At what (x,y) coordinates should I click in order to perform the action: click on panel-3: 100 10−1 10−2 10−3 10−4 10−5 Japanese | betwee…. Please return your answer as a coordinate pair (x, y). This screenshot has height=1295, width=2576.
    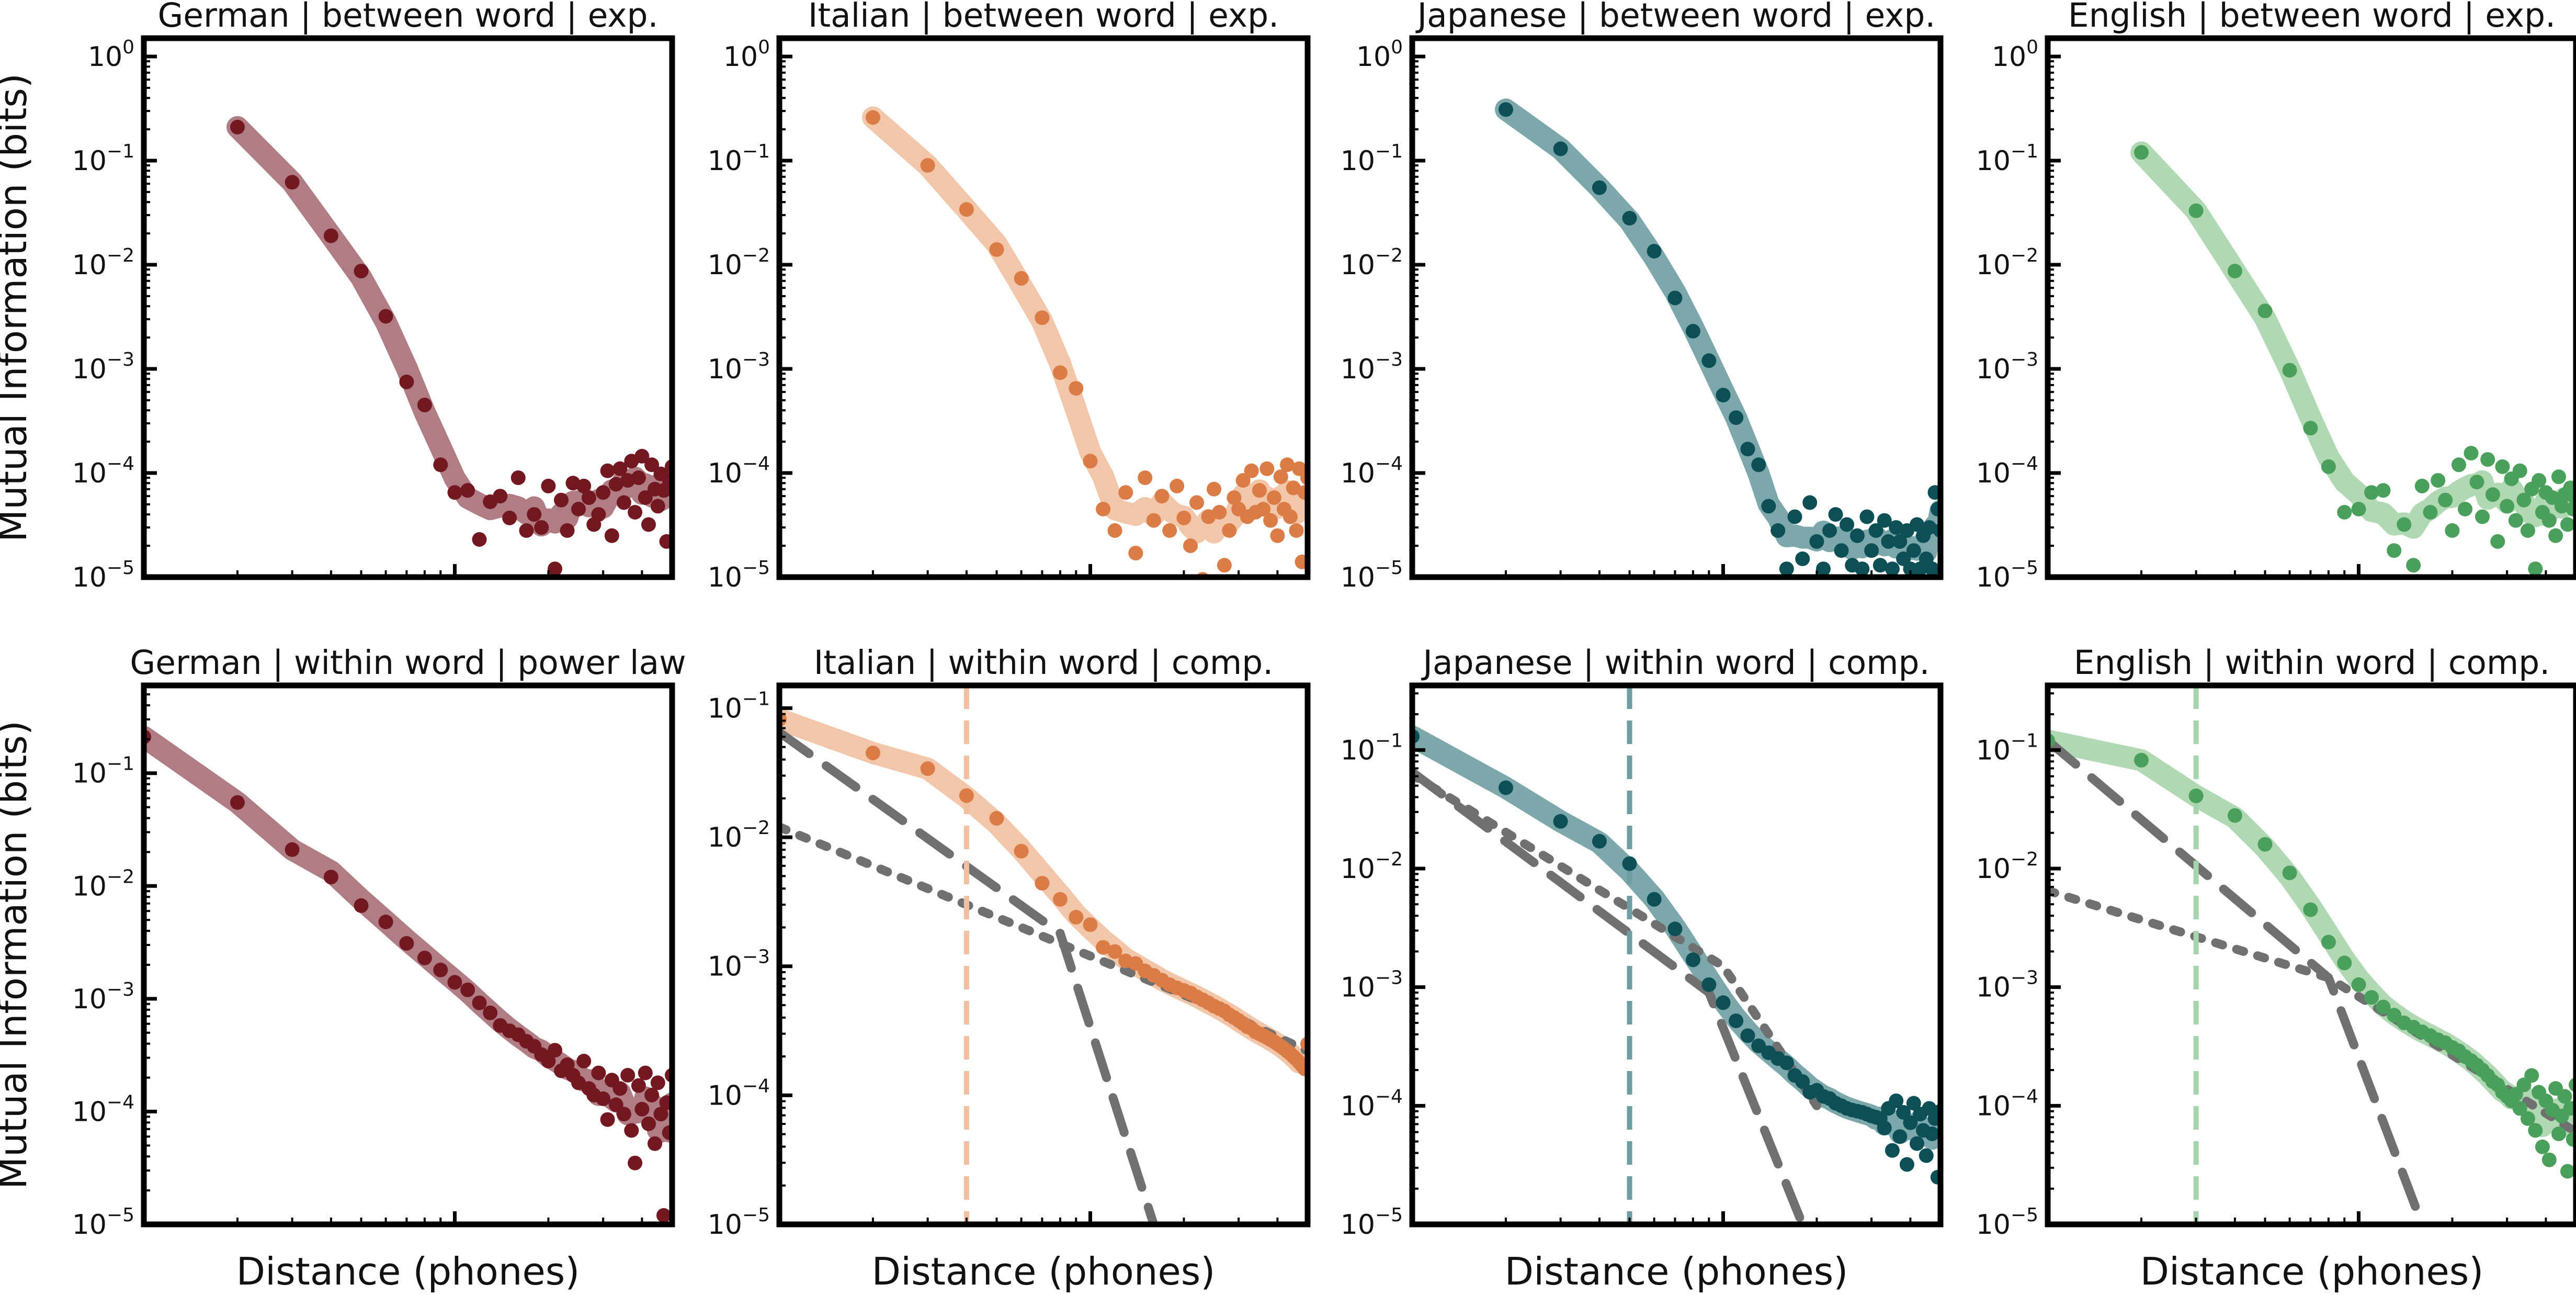
    Looking at the image, I should click on (1642, 297).